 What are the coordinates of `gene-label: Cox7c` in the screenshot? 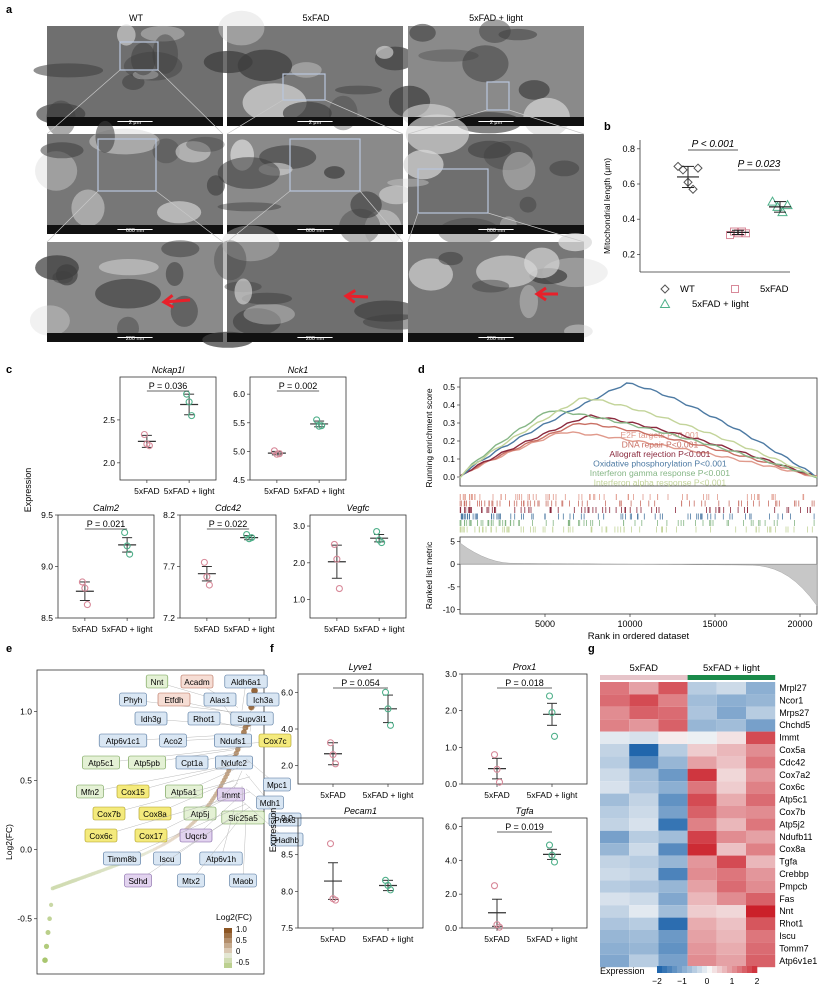 It's located at (274, 741).